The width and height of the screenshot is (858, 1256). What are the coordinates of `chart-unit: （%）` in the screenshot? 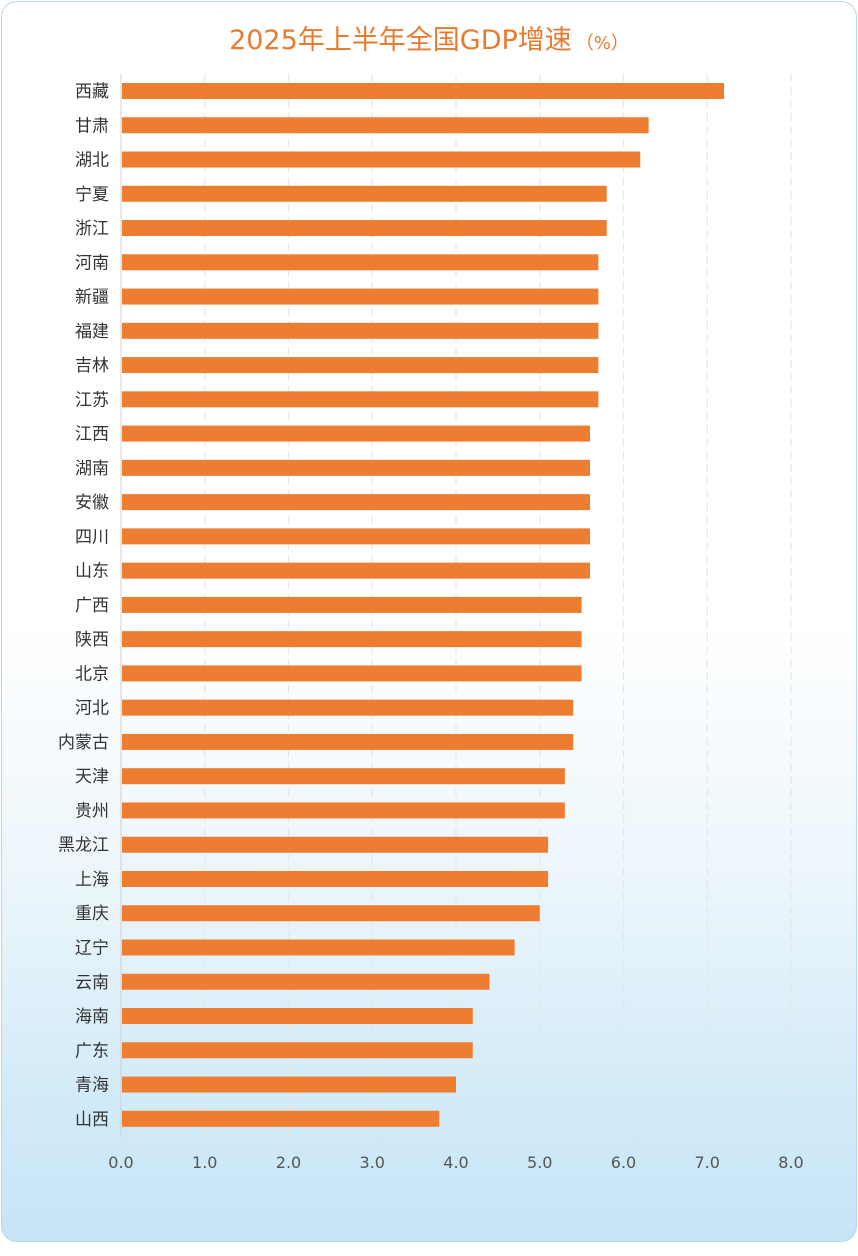 It's located at (602, 43).